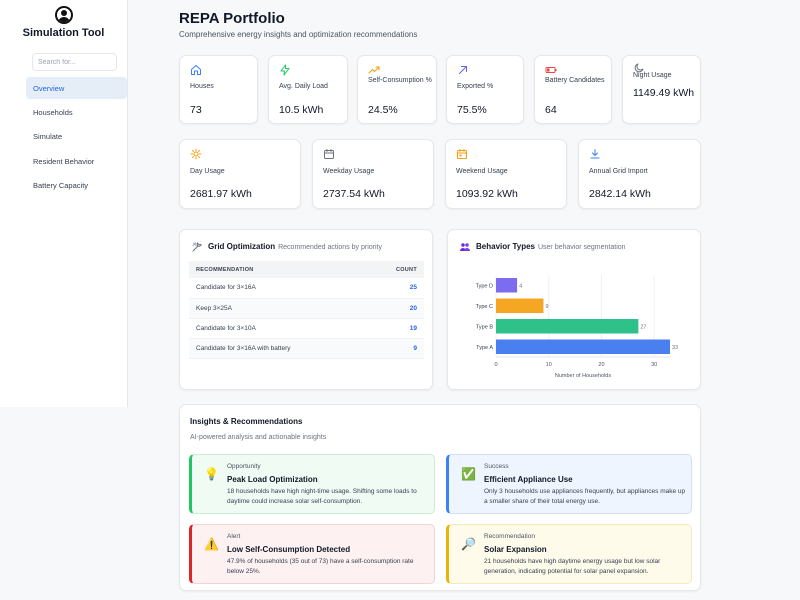 Image resolution: width=800 pixels, height=600 pixels. What do you see at coordinates (400, 80) in the screenshot?
I see `stat-label: Self-Consumption %` at bounding box center [400, 80].